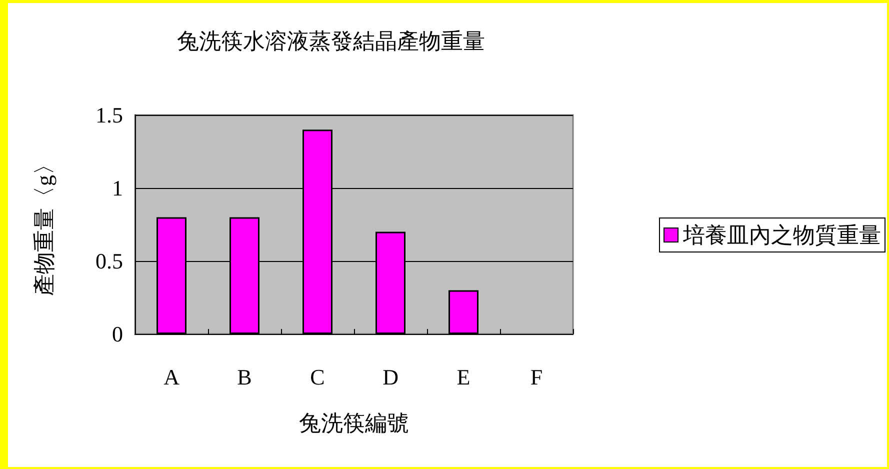 The width and height of the screenshot is (889, 469). What do you see at coordinates (331, 41) in the screenshot?
I see `chart-title: 兔洗筷水溶液蒸發結晶產物重量` at bounding box center [331, 41].